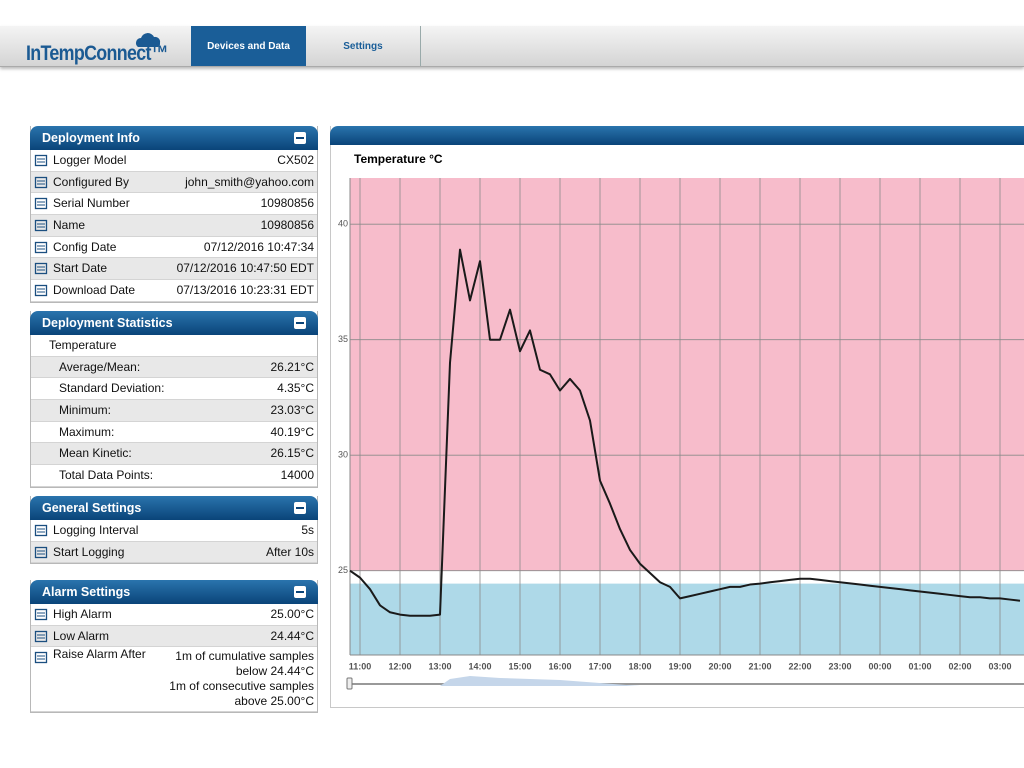  What do you see at coordinates (174, 508) in the screenshot?
I see `panel-header: General Settings` at bounding box center [174, 508].